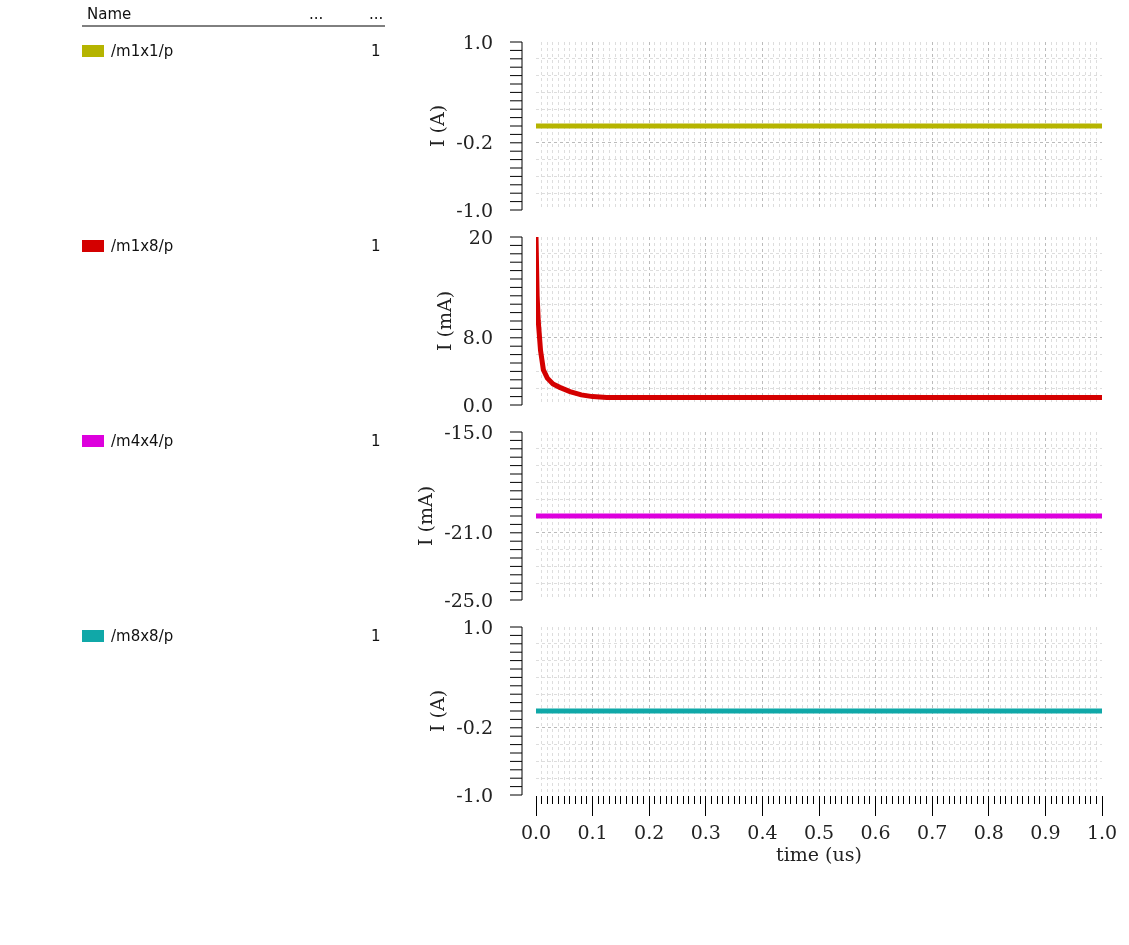  Describe the element at coordinates (142, 246) in the screenshot. I see `legend-label: /m1x8/p` at that location.